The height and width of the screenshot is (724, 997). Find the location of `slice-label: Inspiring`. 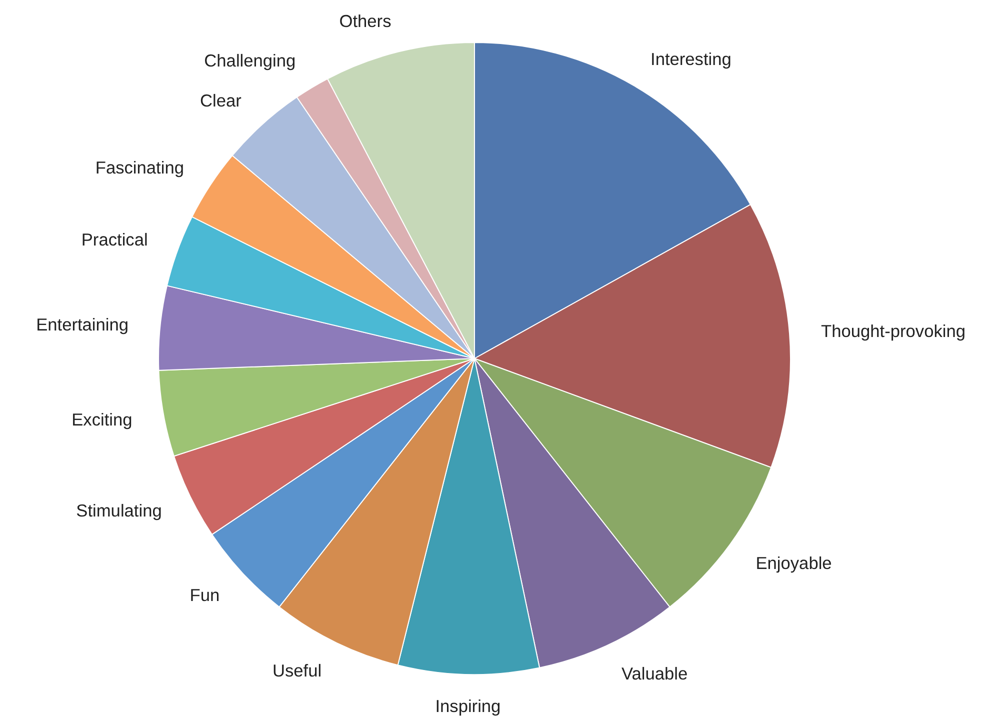

slice-label: Inspiring is located at coordinates (468, 706).